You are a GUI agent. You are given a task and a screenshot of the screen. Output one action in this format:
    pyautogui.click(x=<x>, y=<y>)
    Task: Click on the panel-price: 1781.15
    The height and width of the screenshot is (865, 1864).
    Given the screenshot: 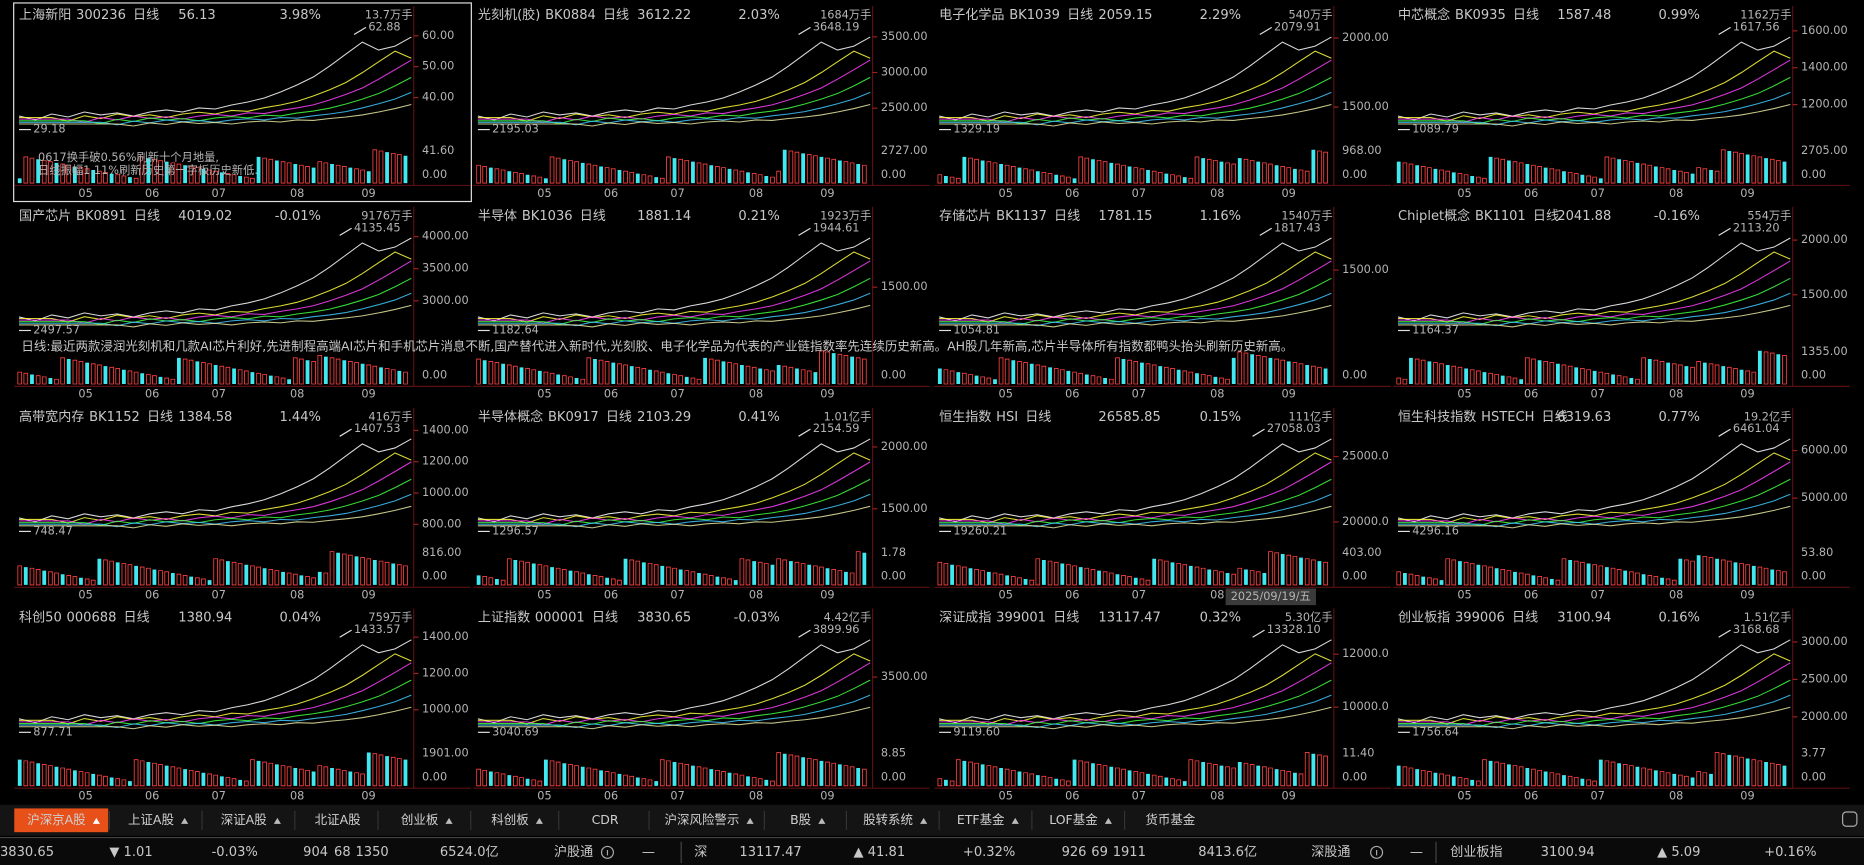 What is the action you would take?
    pyautogui.click(x=1125, y=216)
    